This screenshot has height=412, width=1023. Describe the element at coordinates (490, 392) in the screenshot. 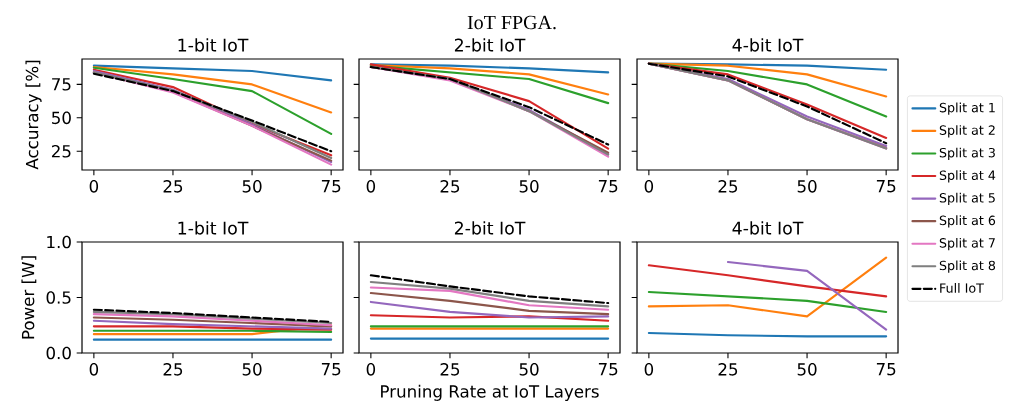

I see `x-axis-title: Pruning Rate at IoT Layers` at that location.